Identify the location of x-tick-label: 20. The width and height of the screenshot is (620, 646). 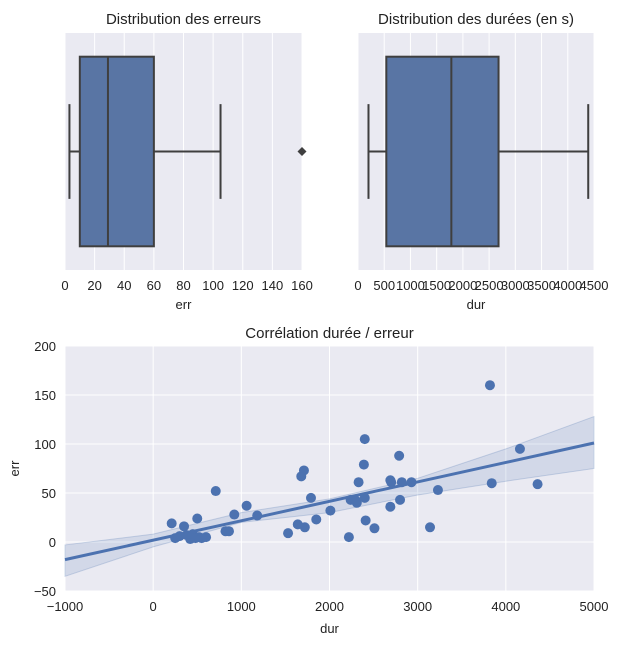
(94, 285).